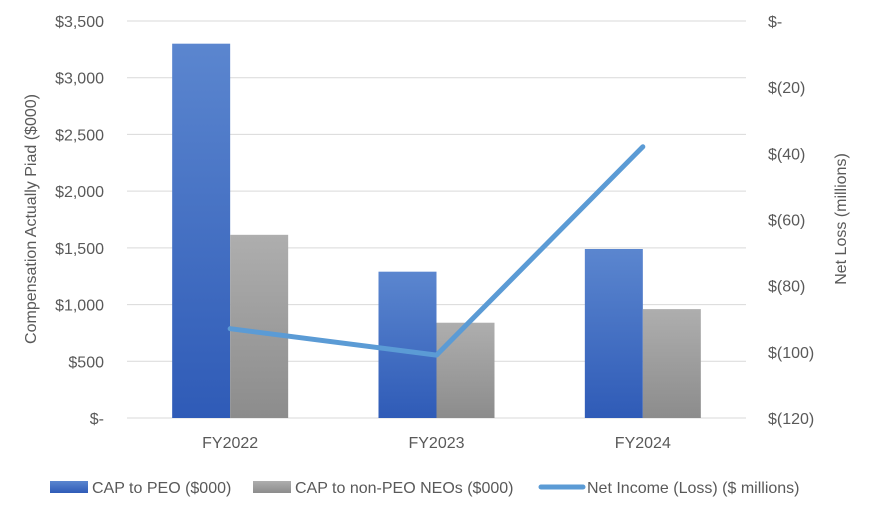  Describe the element at coordinates (230, 443) in the screenshot. I see `x-tick-label: FY2022` at that location.